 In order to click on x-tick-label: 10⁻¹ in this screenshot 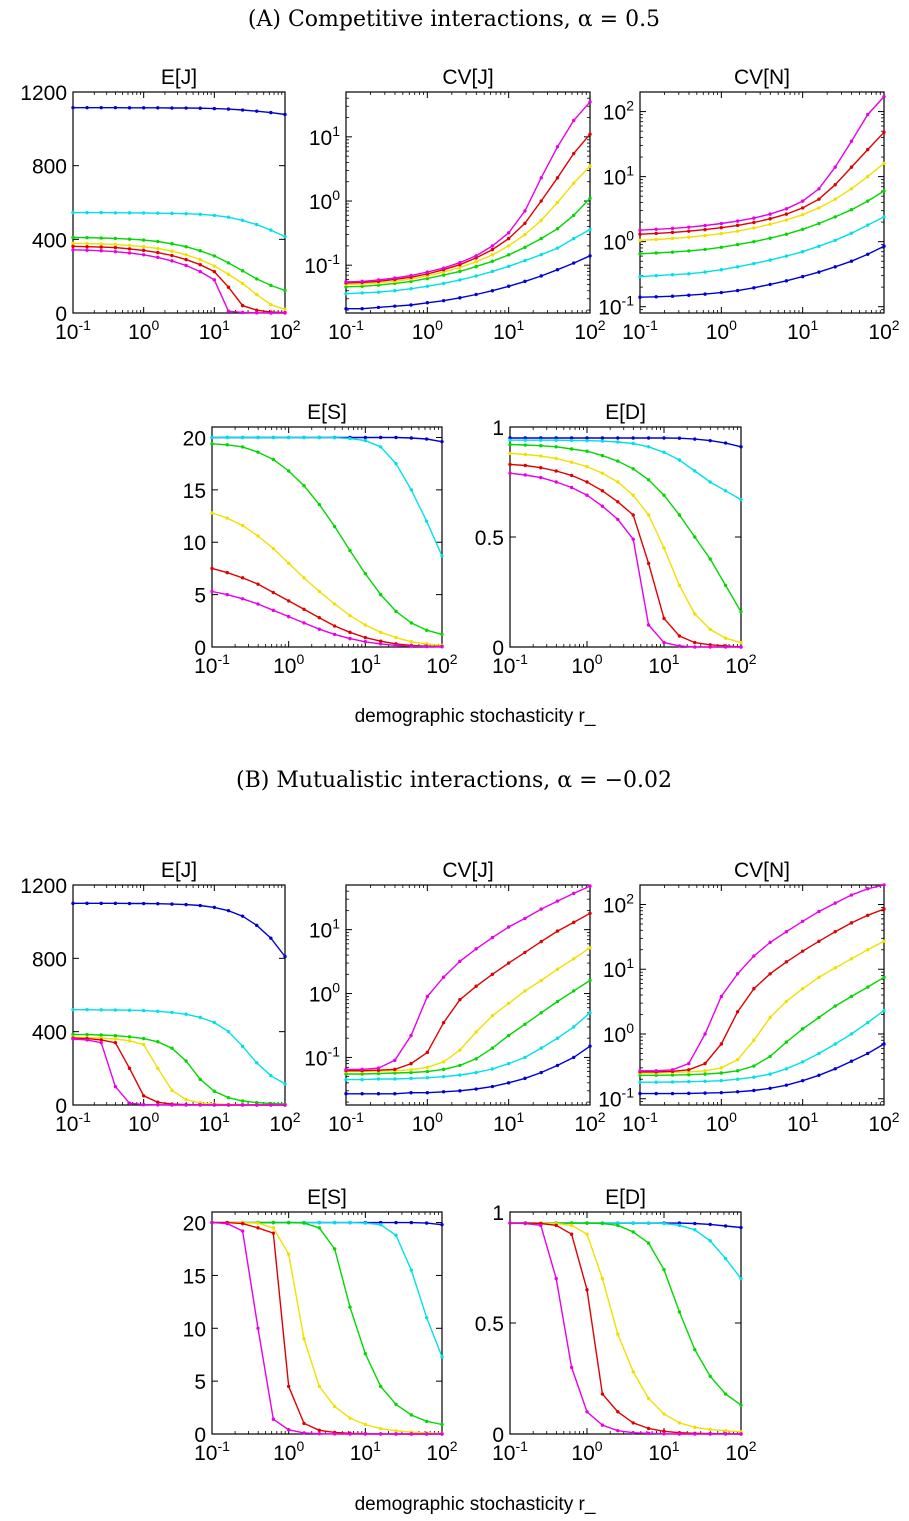, I will do `click(510, 664)`.